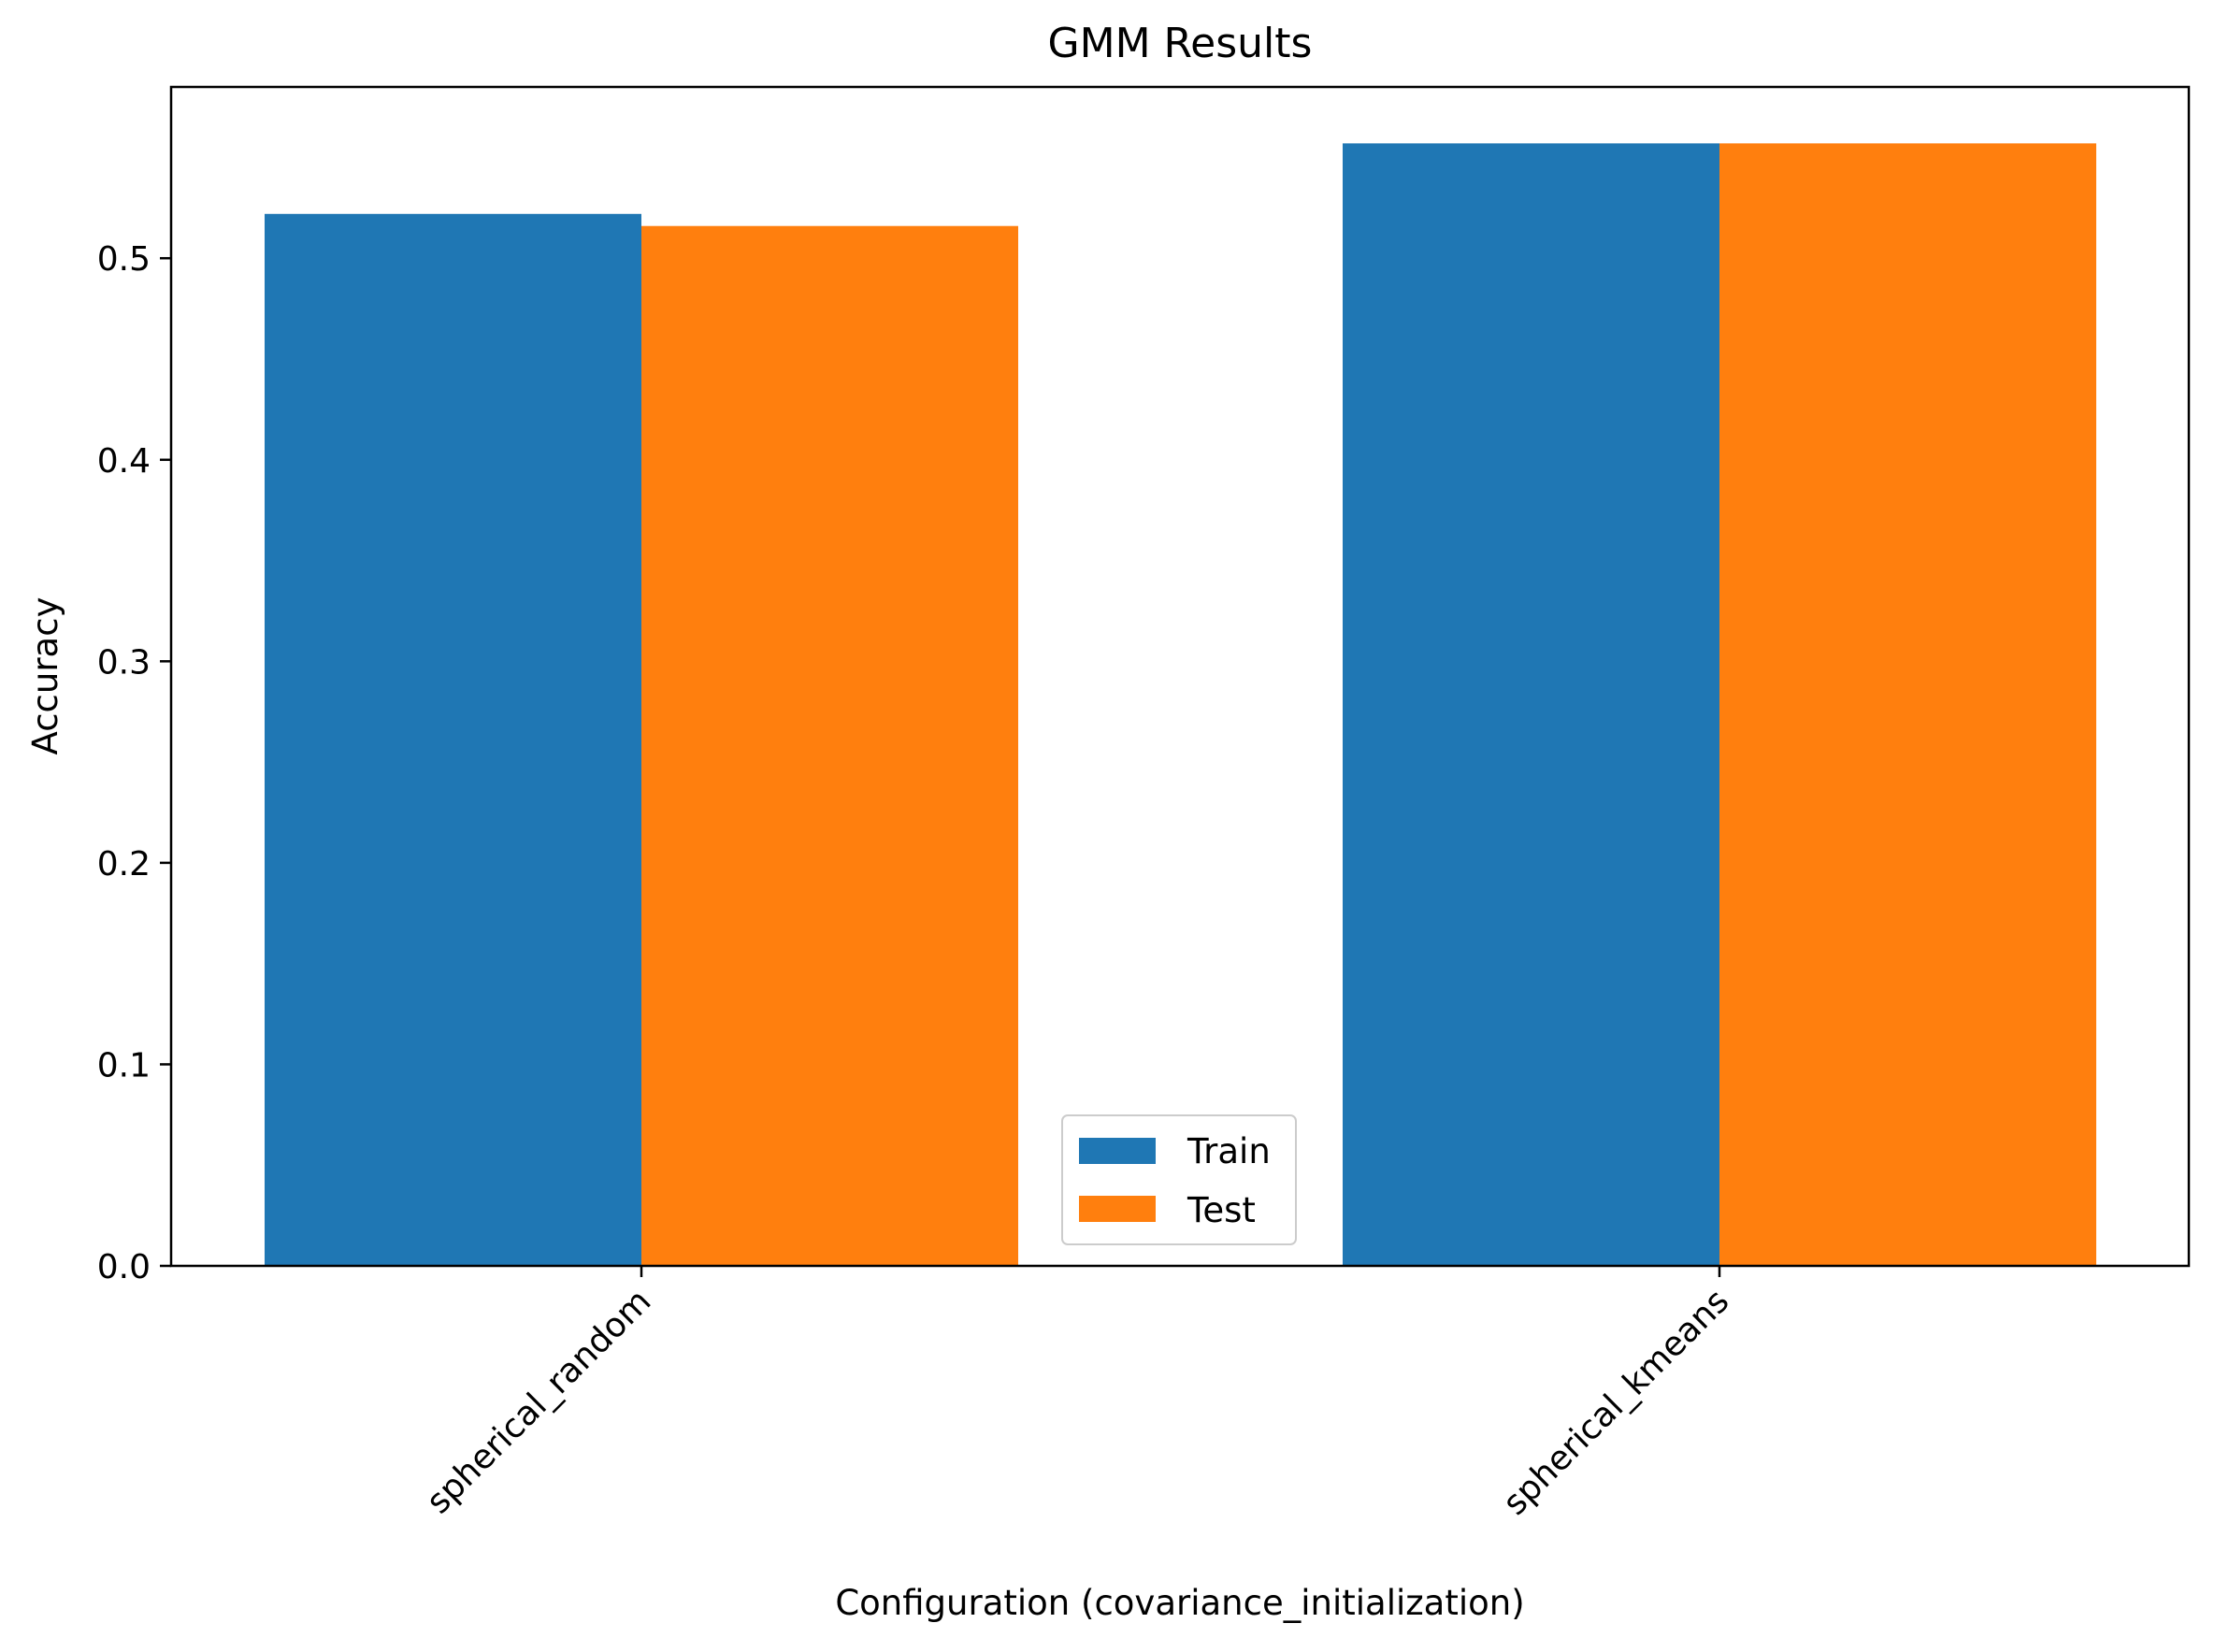 The image size is (2215, 1652). Describe the element at coordinates (1117, 1209) in the screenshot. I see `legend-swatch-test` at that location.